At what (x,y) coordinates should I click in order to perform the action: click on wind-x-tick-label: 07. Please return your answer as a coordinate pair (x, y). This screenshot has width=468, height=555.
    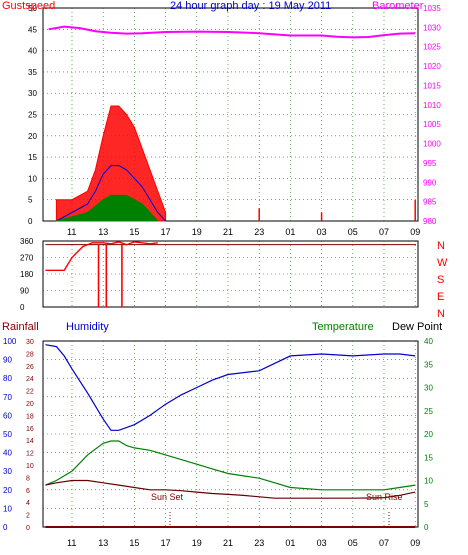
    Looking at the image, I should click on (384, 232).